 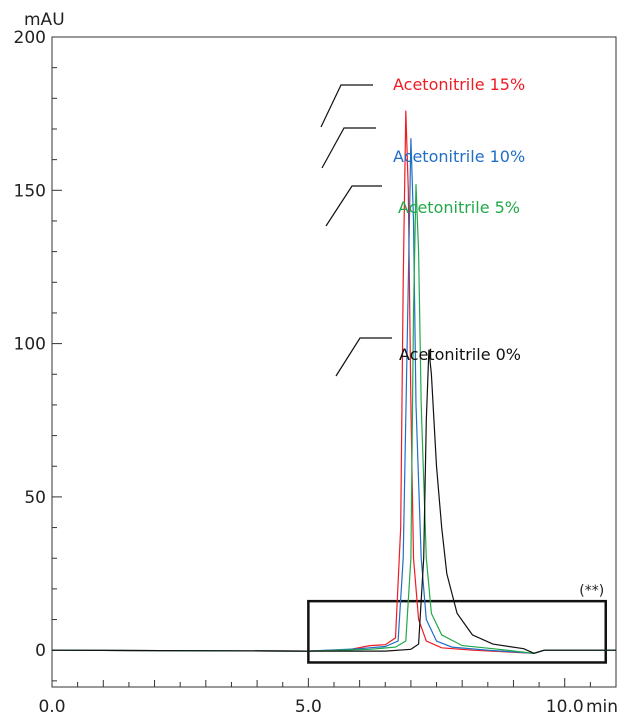 I want to click on series-label: Acetonitrile 10%, so click(x=459, y=156).